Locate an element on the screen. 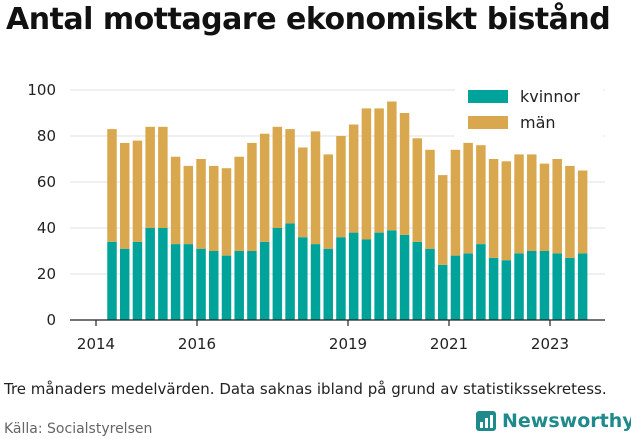 The width and height of the screenshot is (631, 439). y-tick-label: 60 is located at coordinates (46, 182).